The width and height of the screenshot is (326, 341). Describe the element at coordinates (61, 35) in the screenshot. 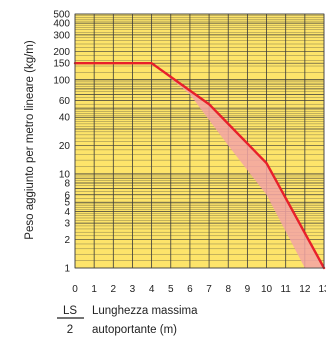

I see `y-tick-label: 300` at that location.